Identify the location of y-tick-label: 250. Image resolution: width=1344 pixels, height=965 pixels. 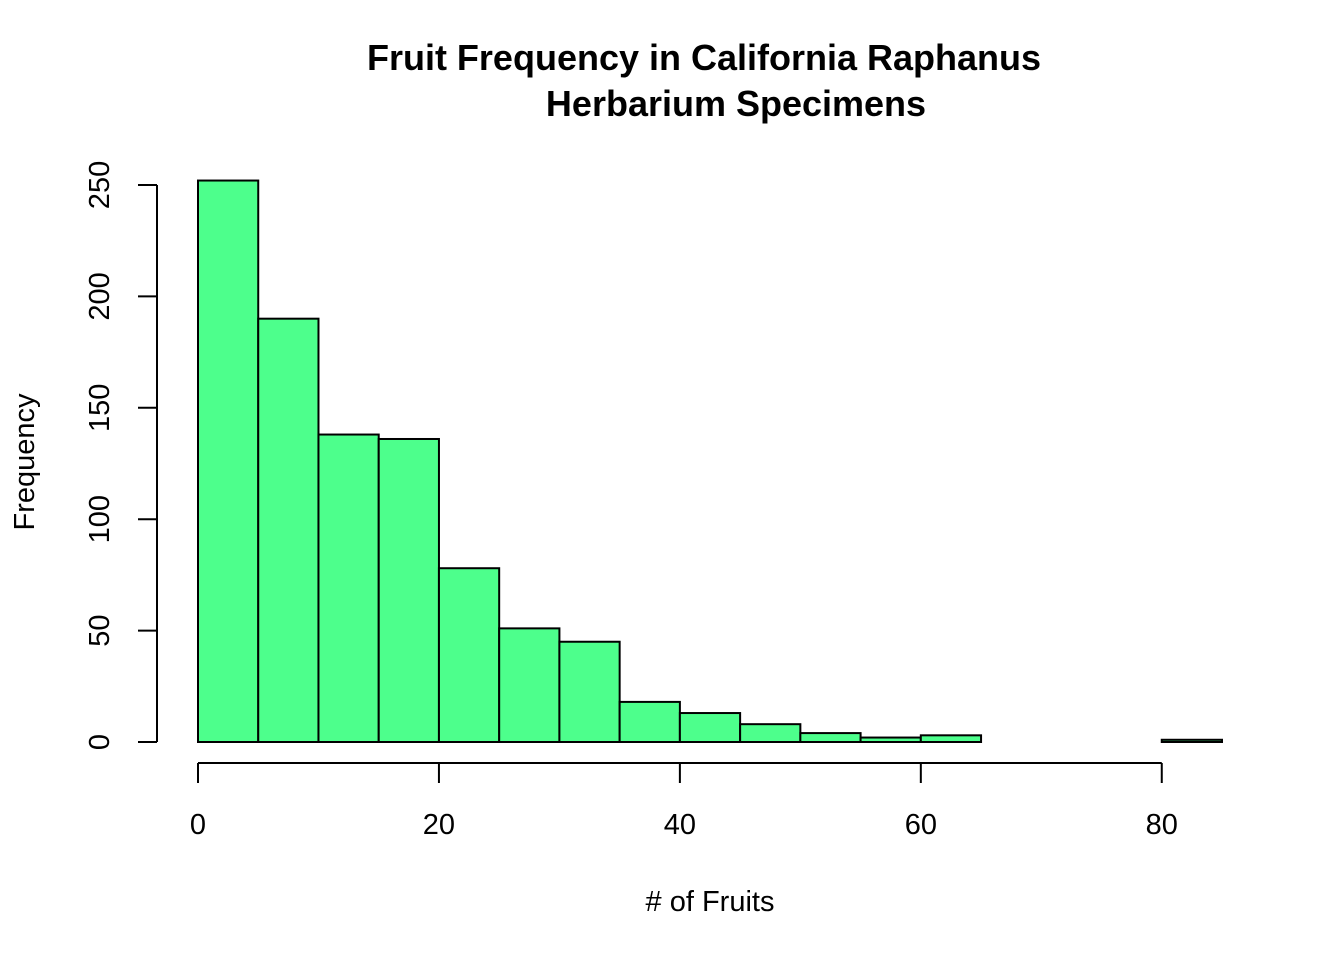
(100, 185).